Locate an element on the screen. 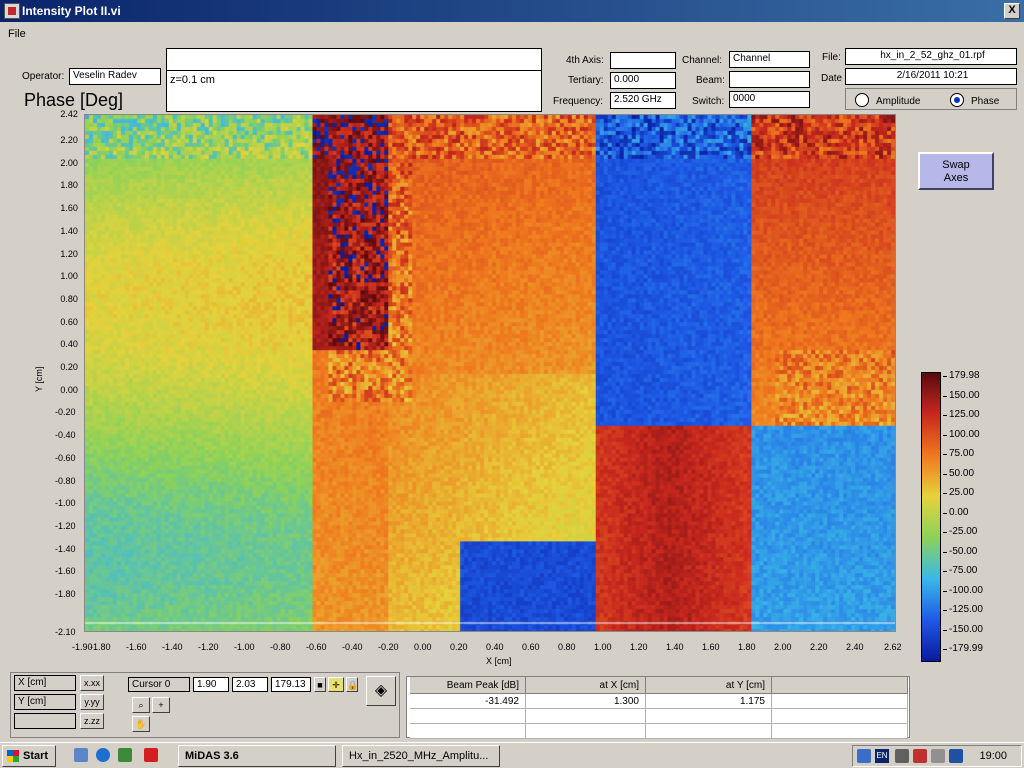  volume-icon is located at coordinates (938, 756).